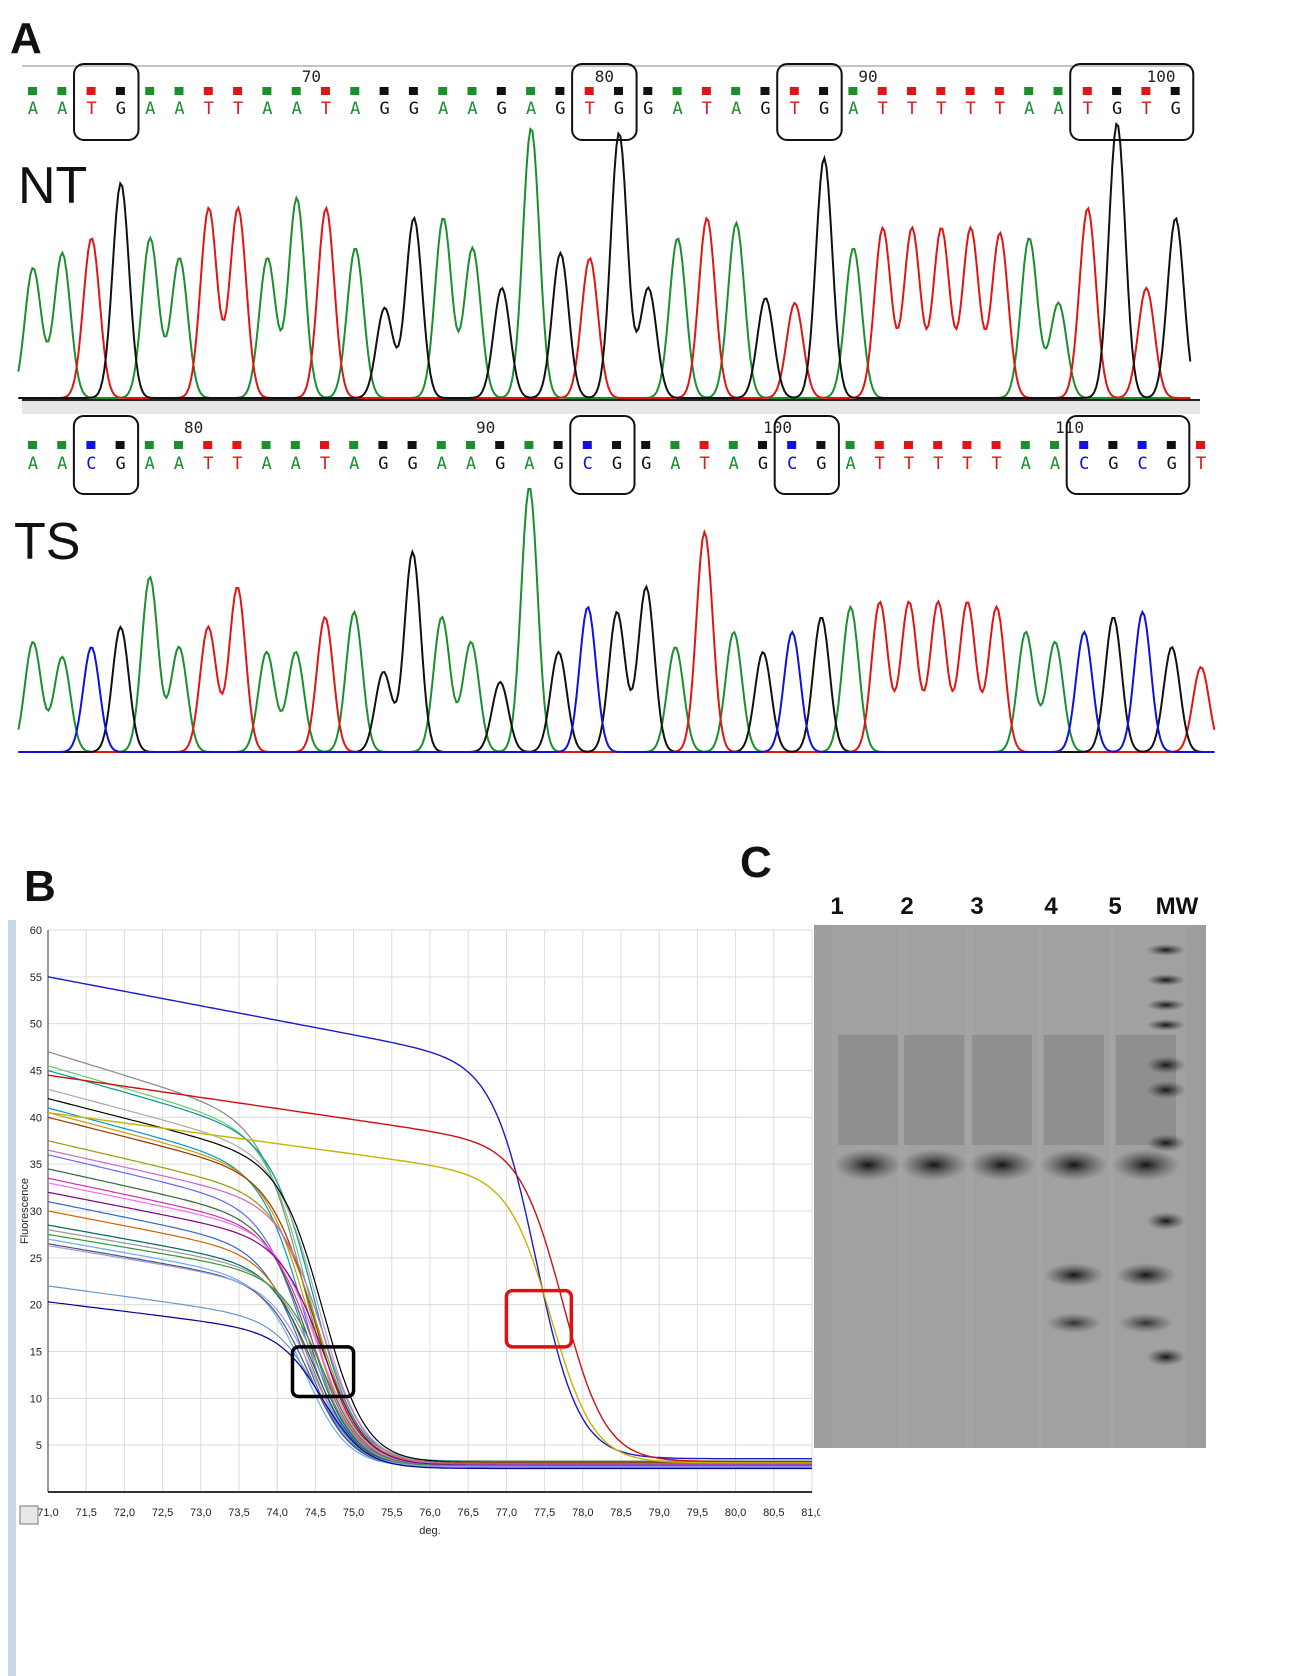 The width and height of the screenshot is (1299, 1676). What do you see at coordinates (605, 260) in the screenshot?
I see `trace-g` at bounding box center [605, 260].